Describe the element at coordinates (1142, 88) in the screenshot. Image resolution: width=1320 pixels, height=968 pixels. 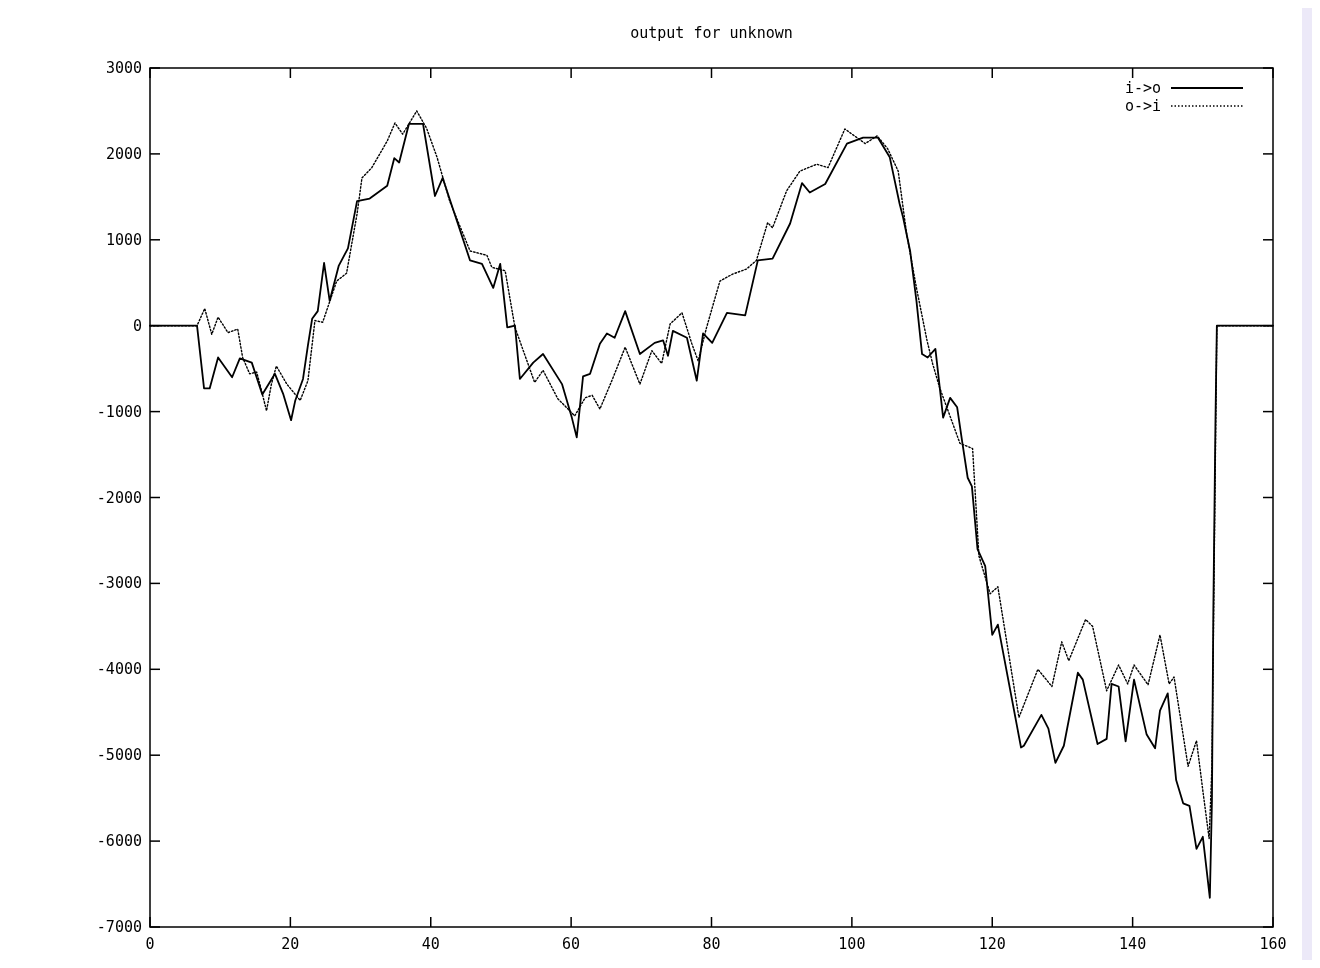
I see `legend-label: i->o` at that location.